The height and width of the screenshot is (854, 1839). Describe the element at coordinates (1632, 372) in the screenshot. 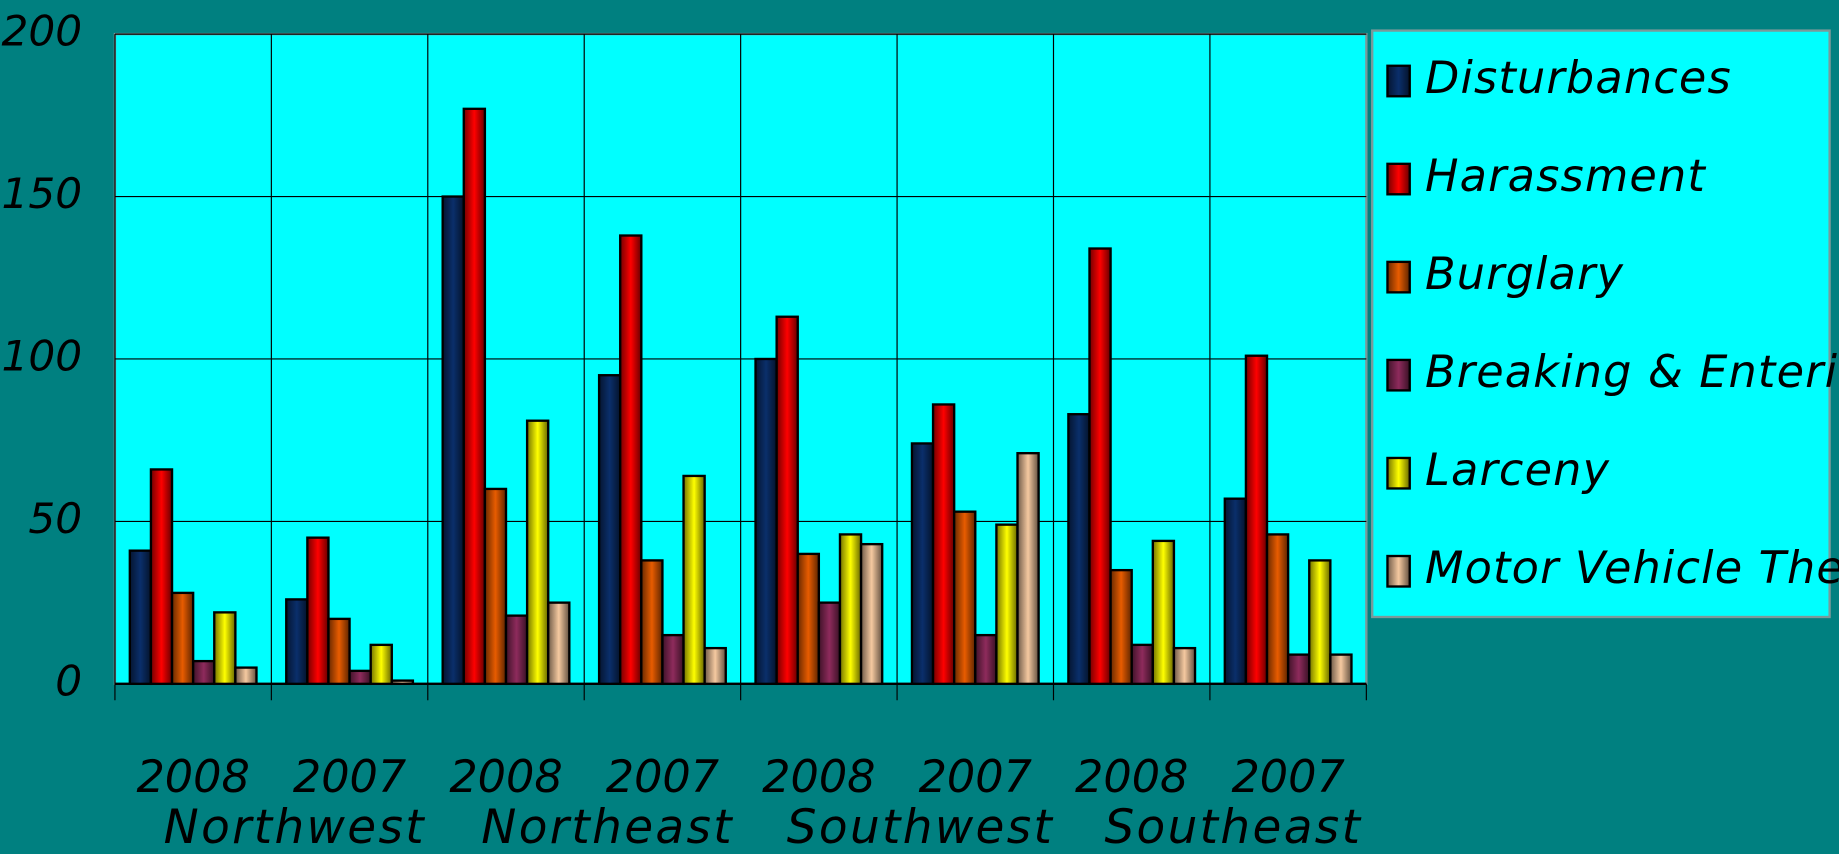

I see `legend-label: Breaking & Entering` at that location.